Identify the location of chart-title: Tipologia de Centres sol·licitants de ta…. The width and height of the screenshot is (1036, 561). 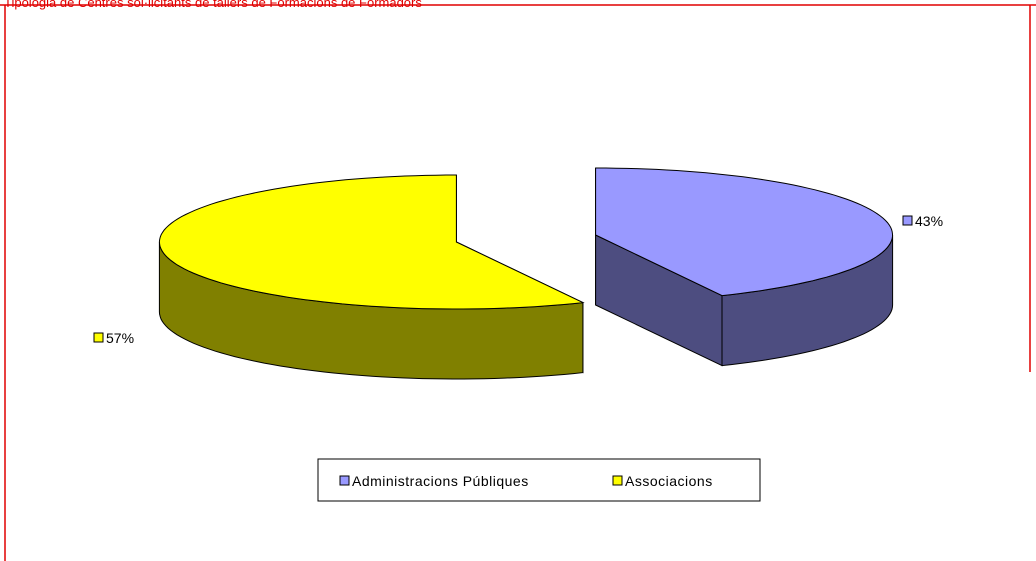
(213, 5).